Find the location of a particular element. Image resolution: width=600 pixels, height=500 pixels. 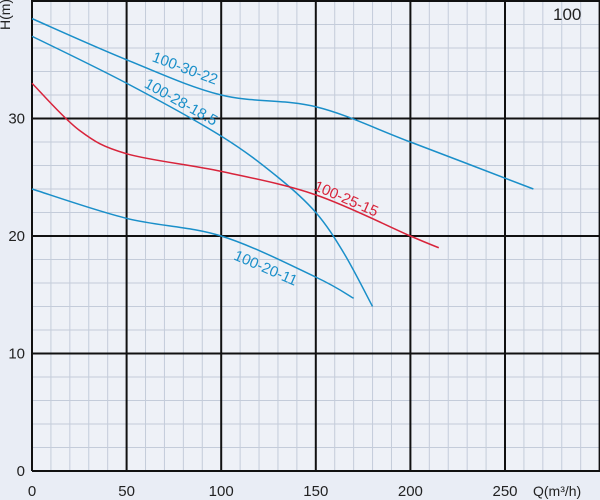

y-tick-label: 10 is located at coordinates (16, 354).